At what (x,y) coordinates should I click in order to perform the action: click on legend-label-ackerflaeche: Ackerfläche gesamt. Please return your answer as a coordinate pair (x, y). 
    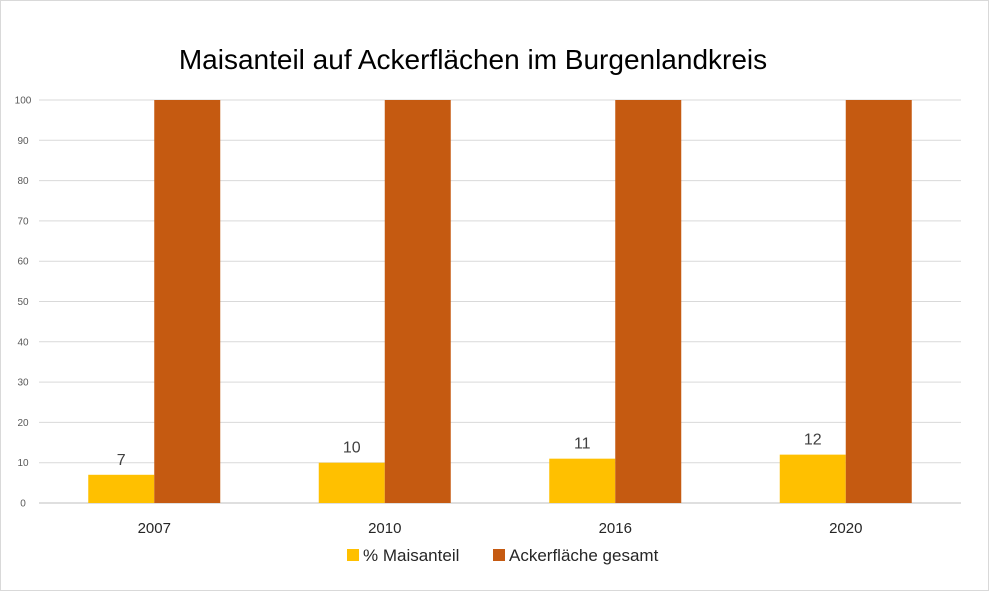
    Looking at the image, I should click on (584, 555).